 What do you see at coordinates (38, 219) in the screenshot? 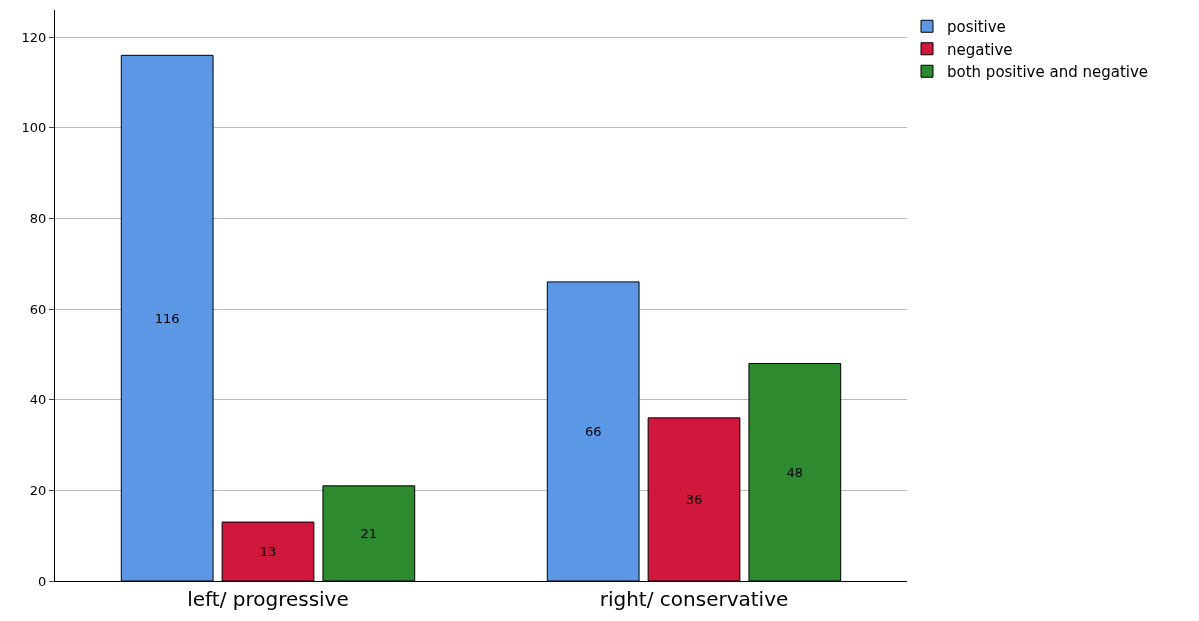
I see `y-tick-label: 80` at bounding box center [38, 219].